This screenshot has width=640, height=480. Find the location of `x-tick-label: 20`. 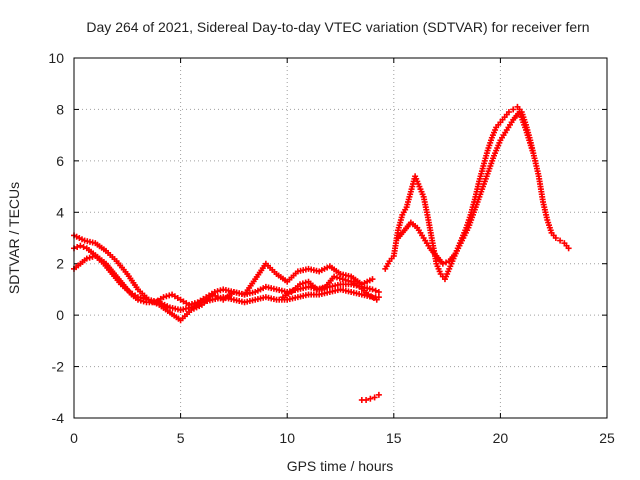

x-tick-label: 20 is located at coordinates (501, 438).